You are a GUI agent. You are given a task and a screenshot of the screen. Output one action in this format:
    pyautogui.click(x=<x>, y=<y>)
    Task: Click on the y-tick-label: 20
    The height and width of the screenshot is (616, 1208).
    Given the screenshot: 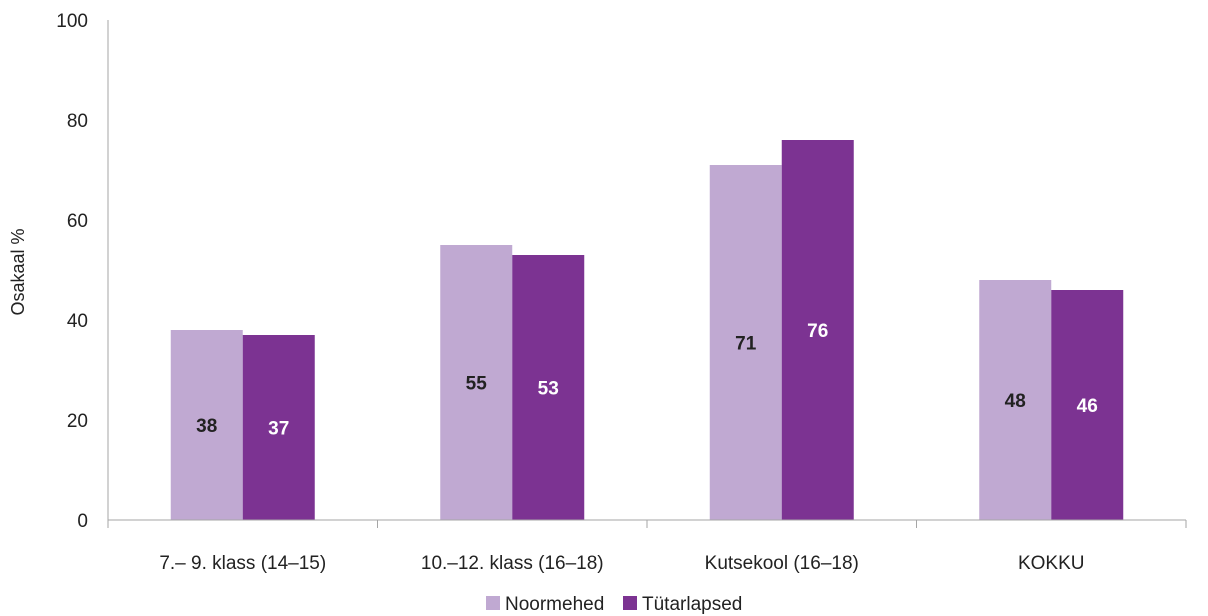 What is the action you would take?
    pyautogui.click(x=77, y=421)
    